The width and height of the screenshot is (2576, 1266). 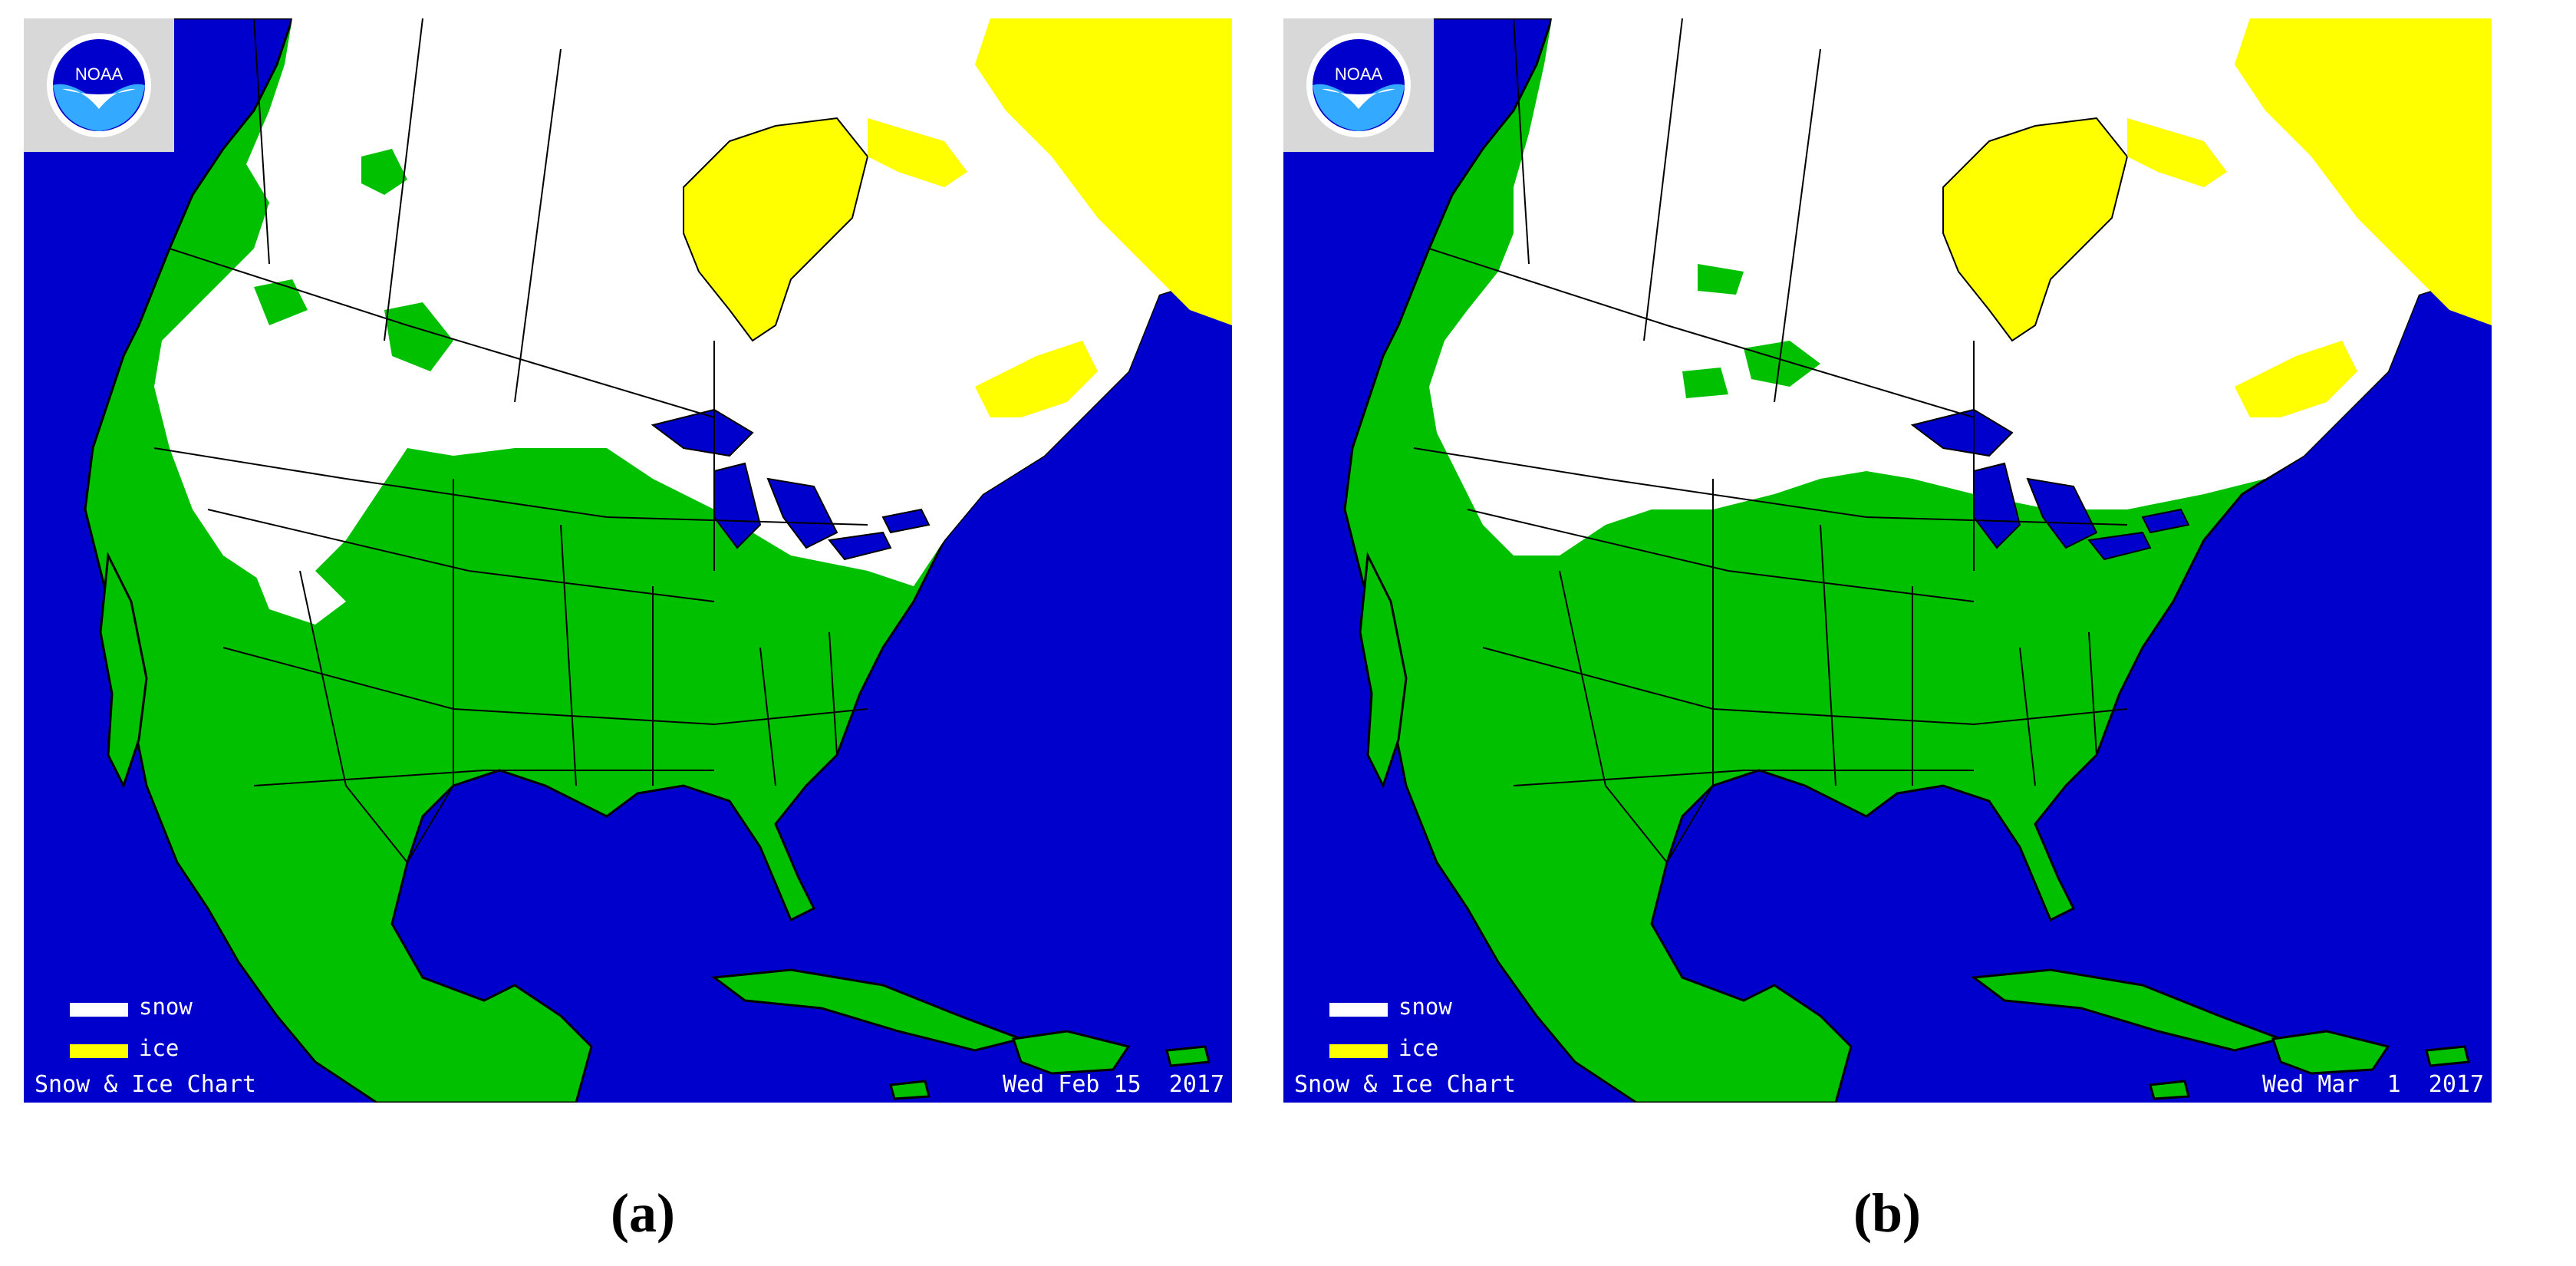 What do you see at coordinates (1113, 1084) in the screenshot?
I see `chart-date: Wed Feb 15 2017` at bounding box center [1113, 1084].